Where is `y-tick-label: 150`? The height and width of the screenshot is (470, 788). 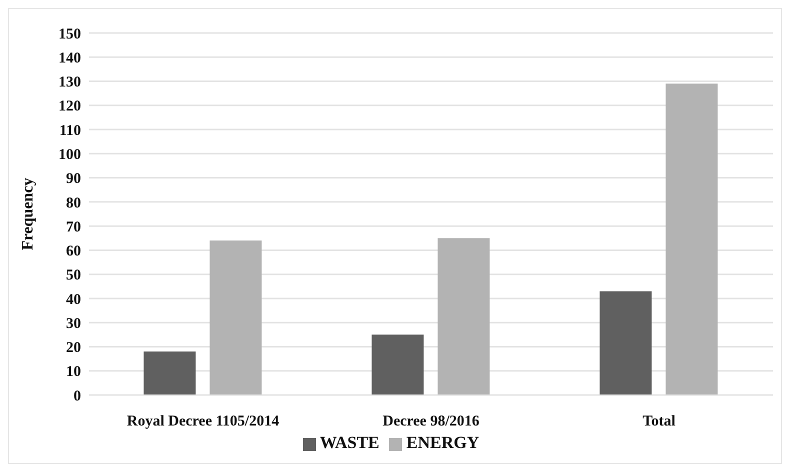 y-tick-label: 150 is located at coordinates (69, 34).